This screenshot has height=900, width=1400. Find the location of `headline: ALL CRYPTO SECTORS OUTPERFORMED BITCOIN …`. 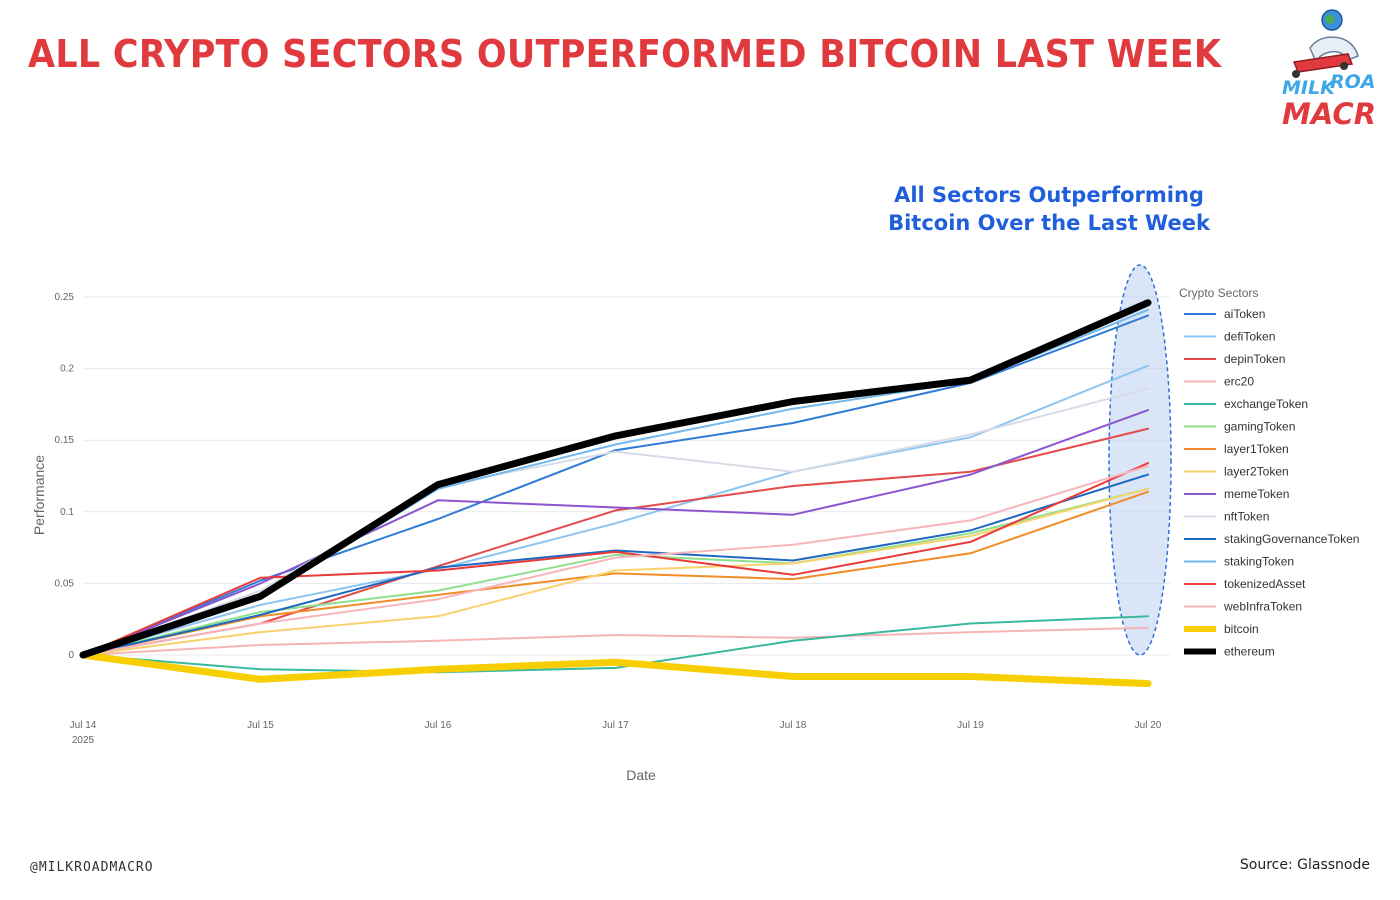

headline: ALL CRYPTO SECTORS OUTPERFORMED BITCOIN … is located at coordinates (625, 54).